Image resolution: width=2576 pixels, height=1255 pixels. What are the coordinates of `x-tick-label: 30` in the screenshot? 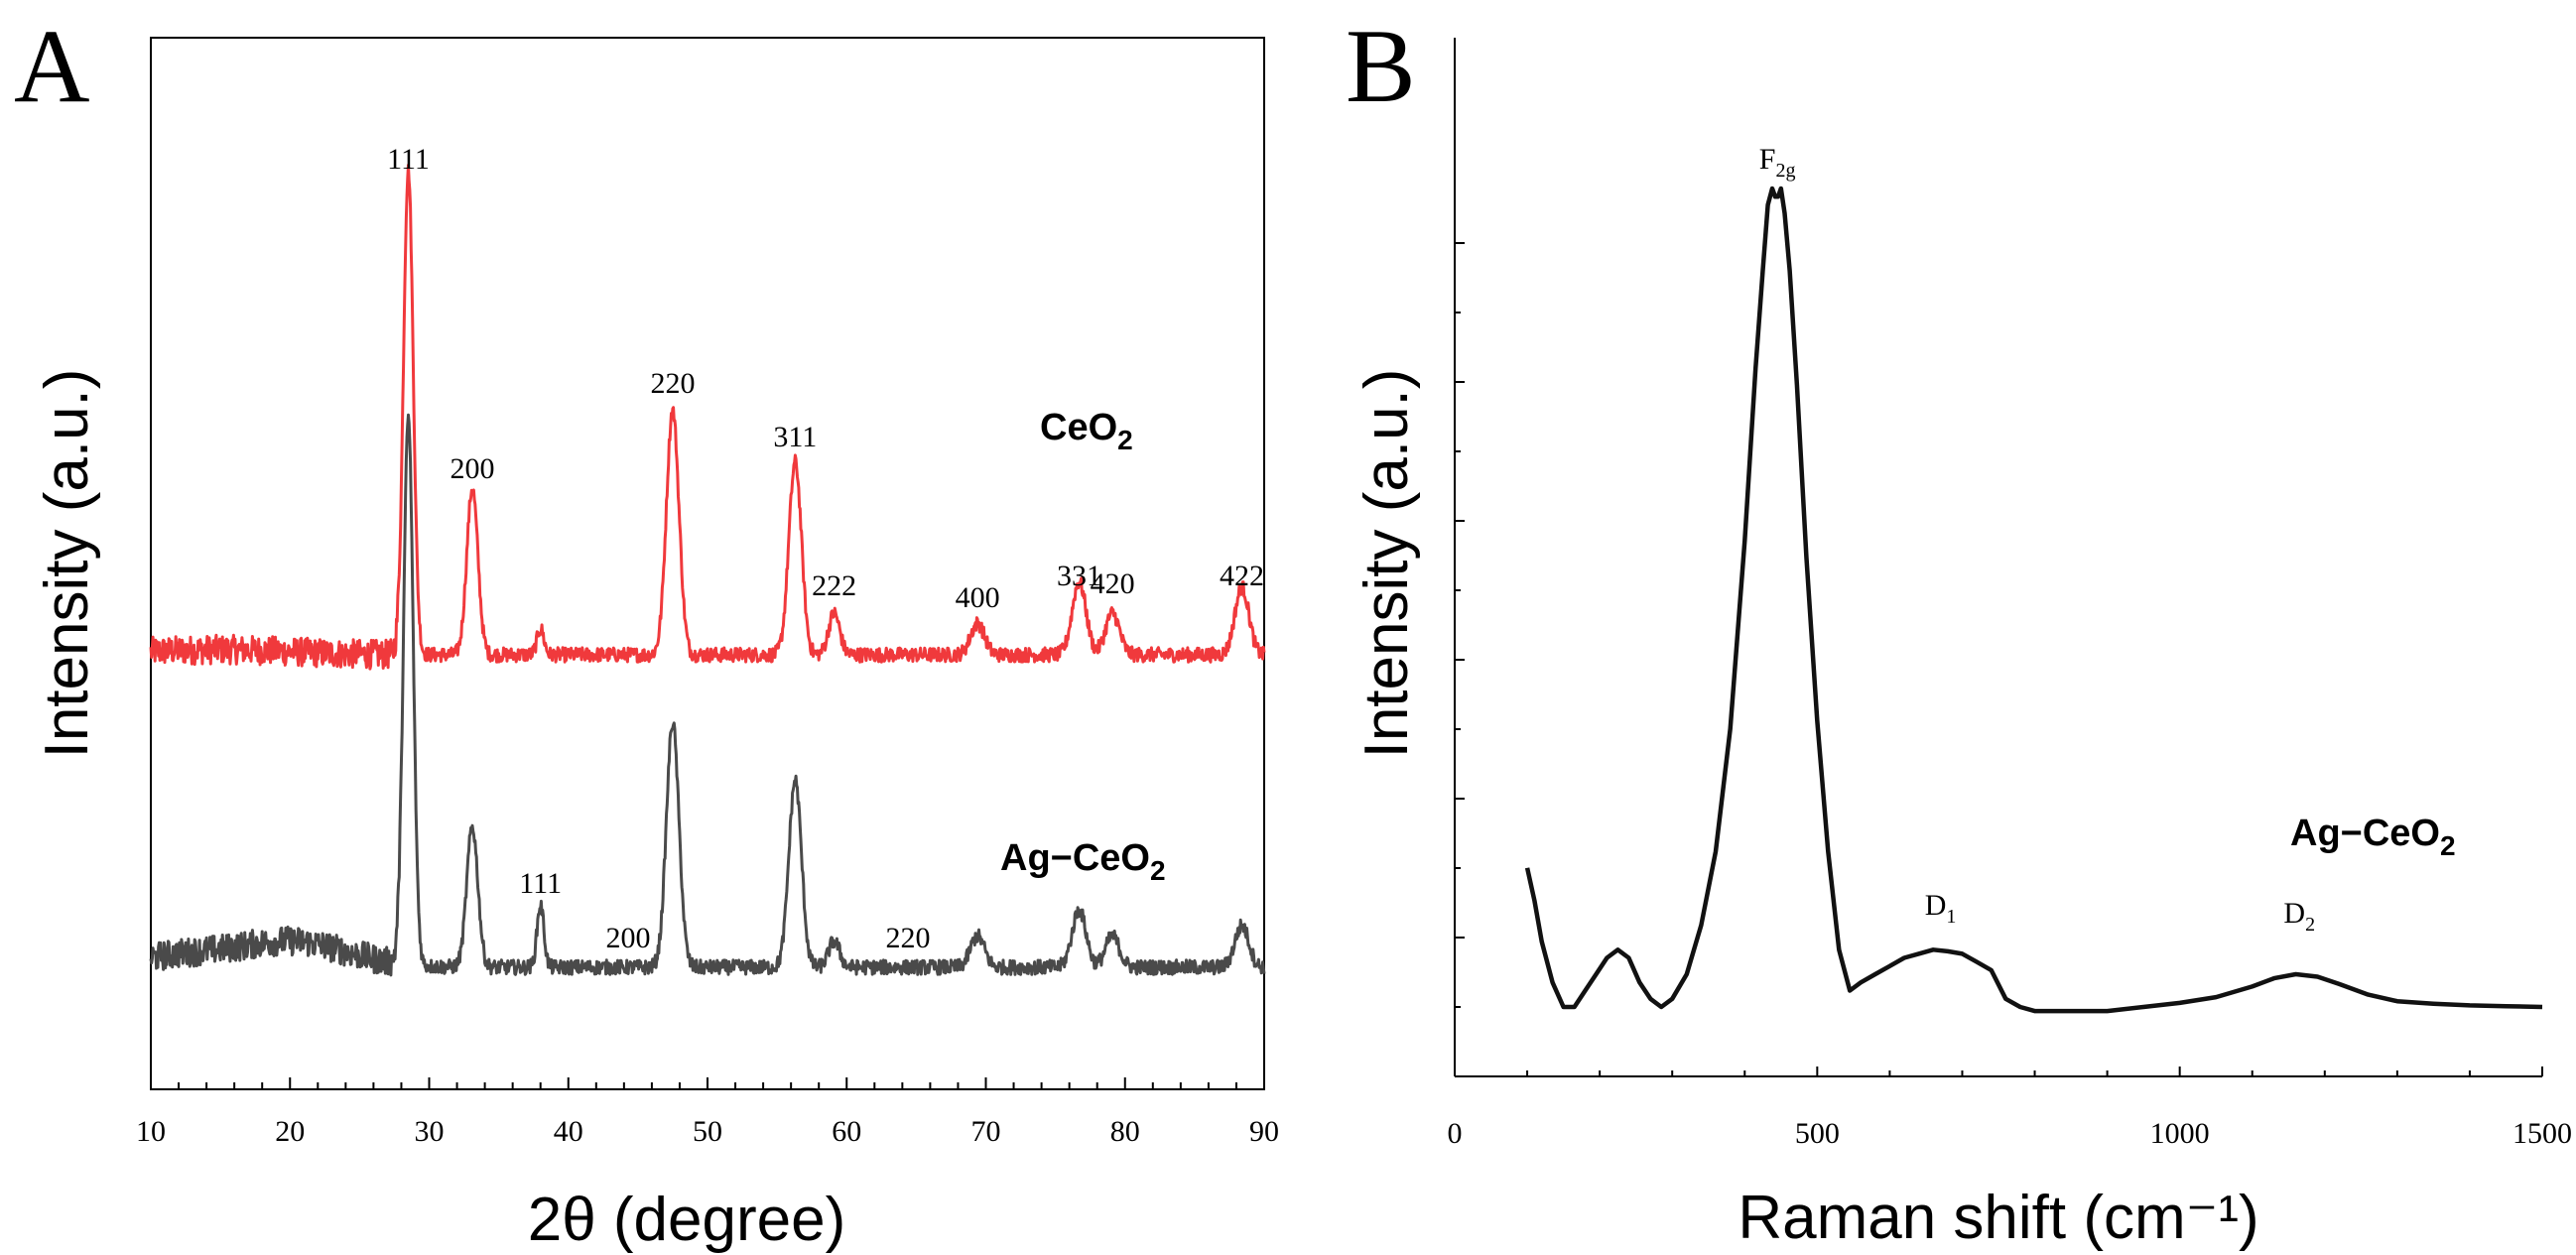 It's located at (430, 1131).